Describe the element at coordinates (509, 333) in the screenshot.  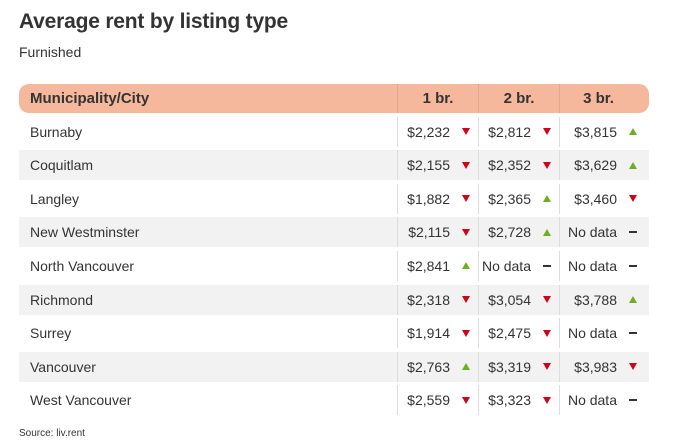
I see `rent-value: $2,475` at that location.